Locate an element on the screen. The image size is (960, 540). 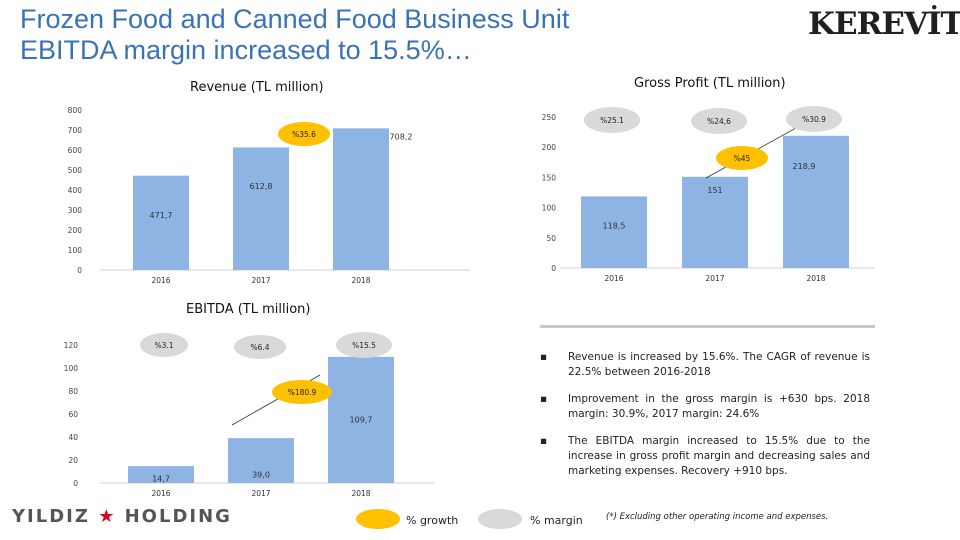
revenue-yticks: 0 100 200 300 400 500 600 700 800 is located at coordinates (75, 190).